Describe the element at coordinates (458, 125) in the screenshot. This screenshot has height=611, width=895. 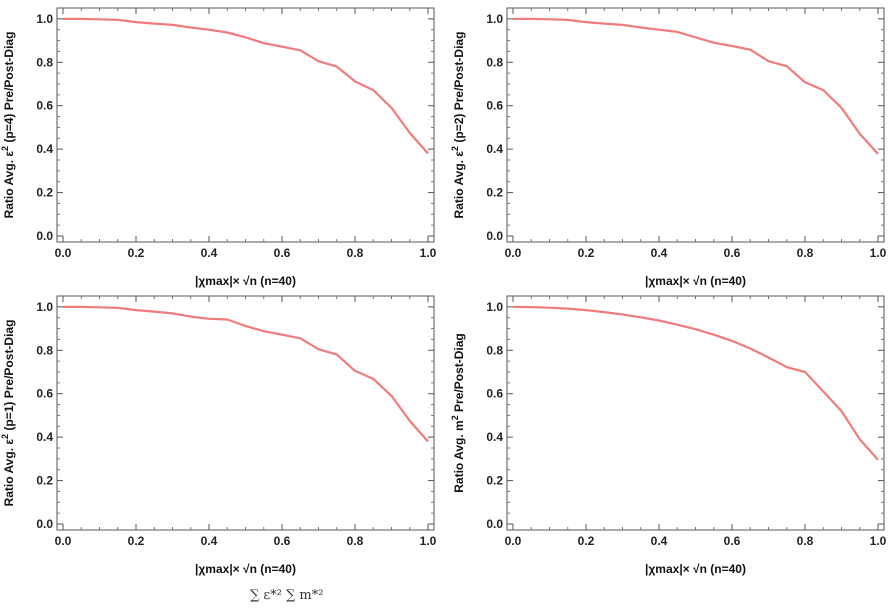
I see `y-axis-label: Ratio Avg. ε2 (p=2) Pre/Post-Diag` at that location.